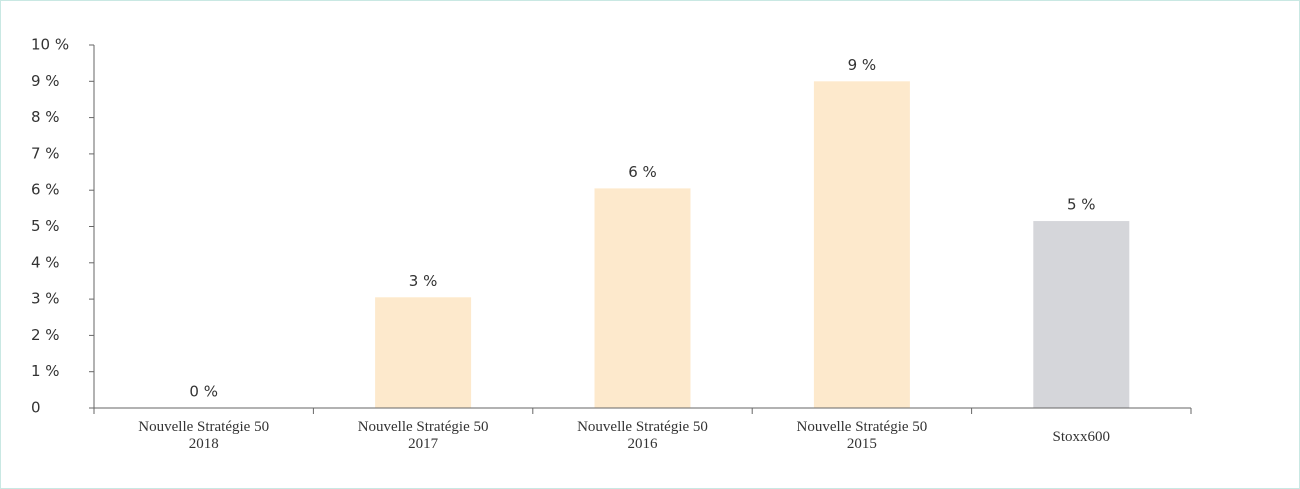 The height and width of the screenshot is (489, 1300). Describe the element at coordinates (862, 65) in the screenshot. I see `data-label: 9 %` at that location.